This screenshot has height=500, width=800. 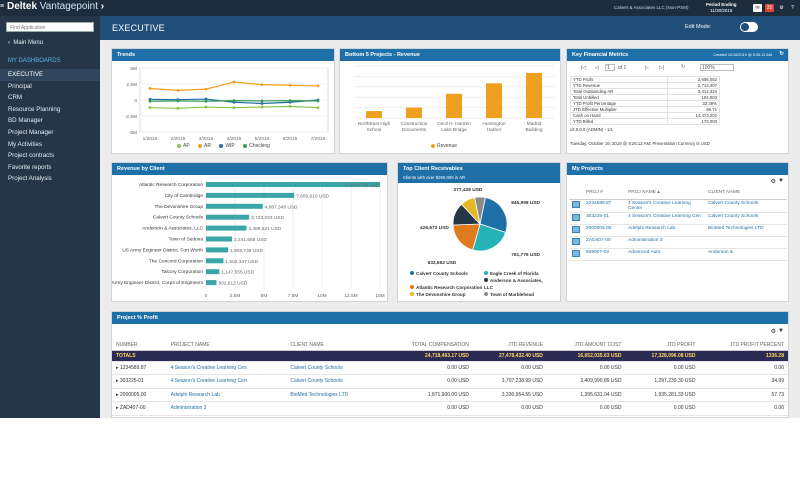 What do you see at coordinates (597, 68) in the screenshot?
I see `prev-page-icon: ◁` at bounding box center [597, 68].